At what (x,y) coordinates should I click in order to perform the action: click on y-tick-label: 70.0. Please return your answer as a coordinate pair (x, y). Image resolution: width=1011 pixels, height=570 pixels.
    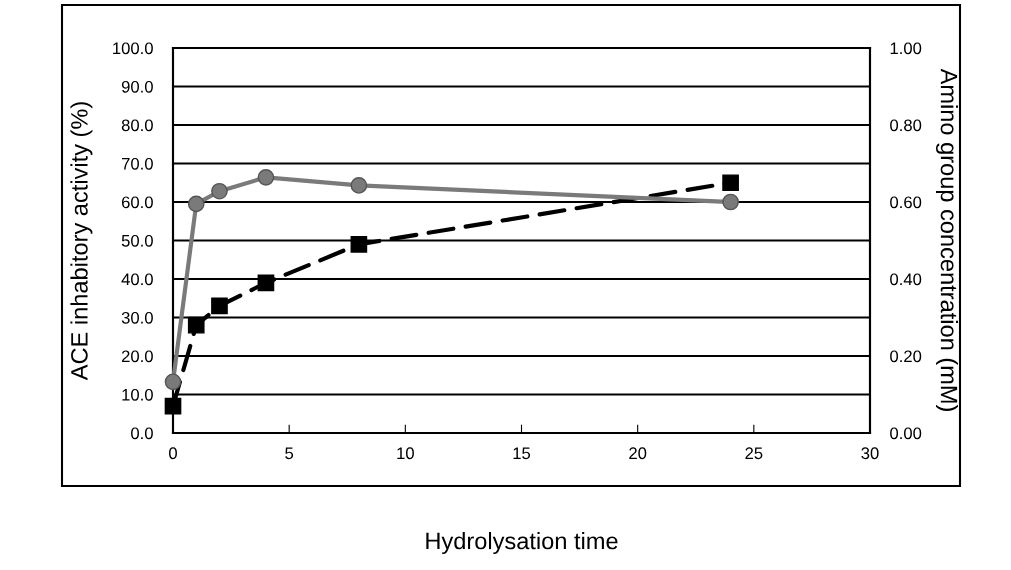
    Looking at the image, I should click on (137, 163).